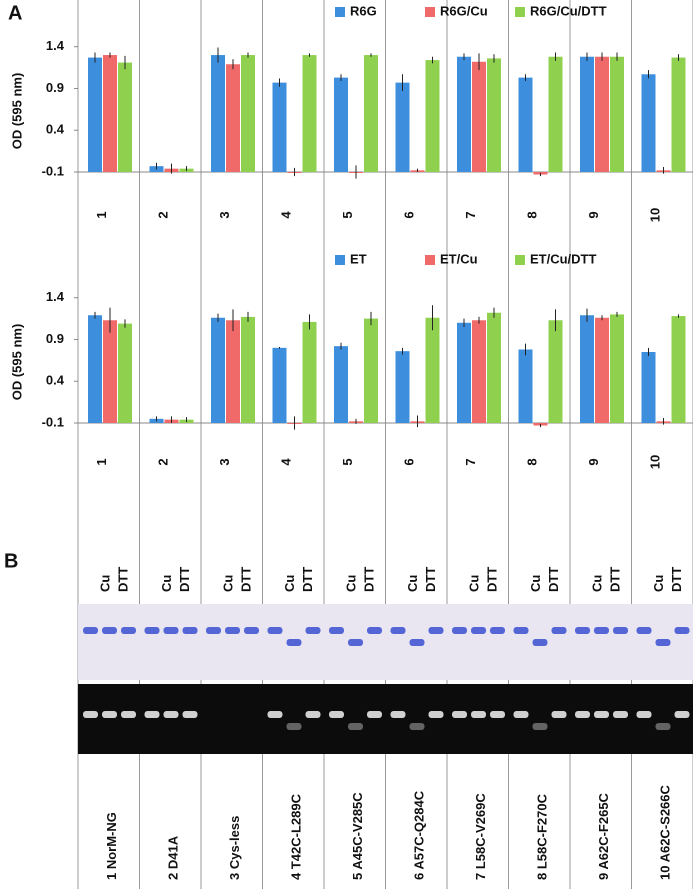  I want to click on lane-label: 8 L58C-F270C, so click(542, 836).